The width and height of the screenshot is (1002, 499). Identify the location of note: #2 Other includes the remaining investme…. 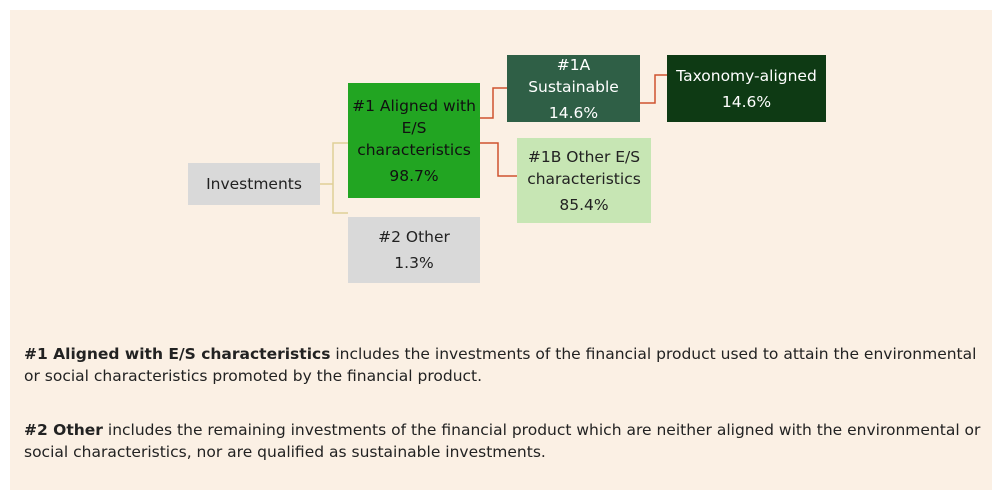
(504, 441).